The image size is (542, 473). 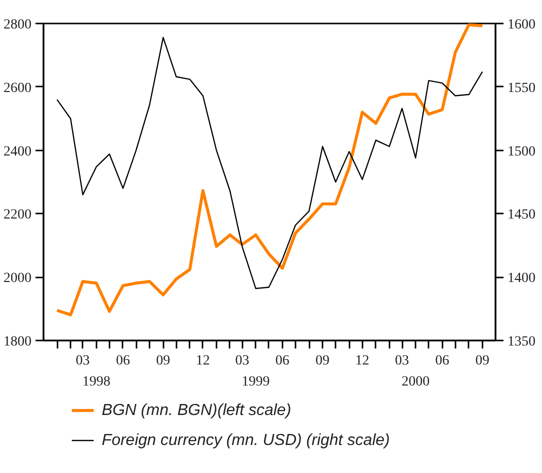 I want to click on y-tick-label: 1800, so click(x=18, y=342).